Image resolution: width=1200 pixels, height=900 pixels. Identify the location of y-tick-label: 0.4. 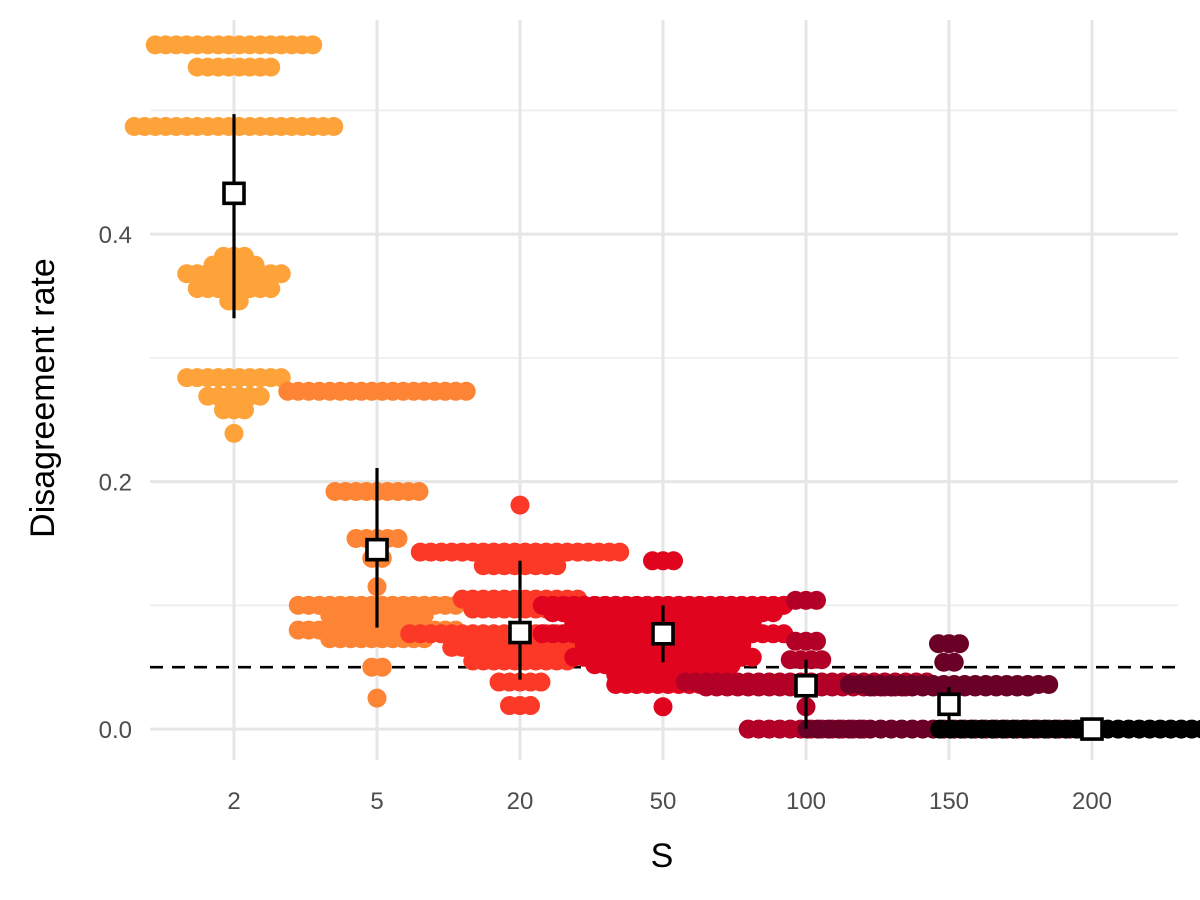
(115, 235).